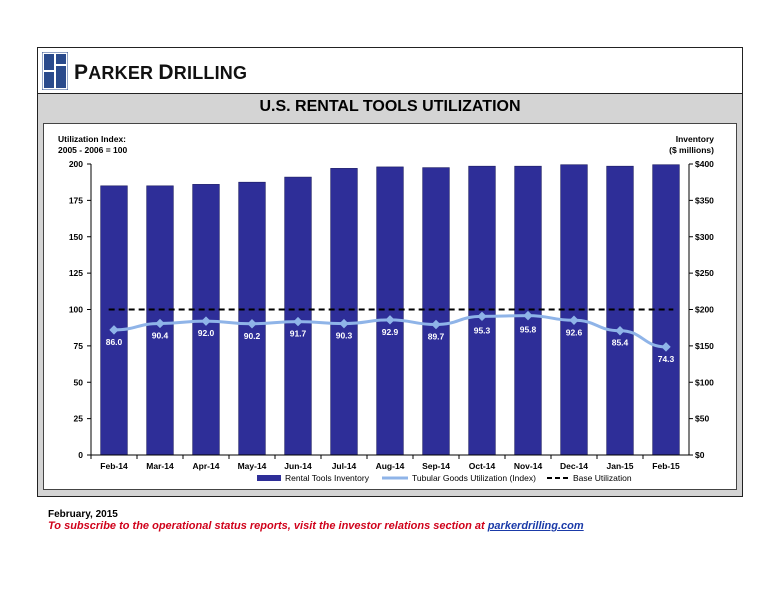 The image size is (776, 600). Describe the element at coordinates (114, 466) in the screenshot. I see `category-label: Feb-14` at that location.